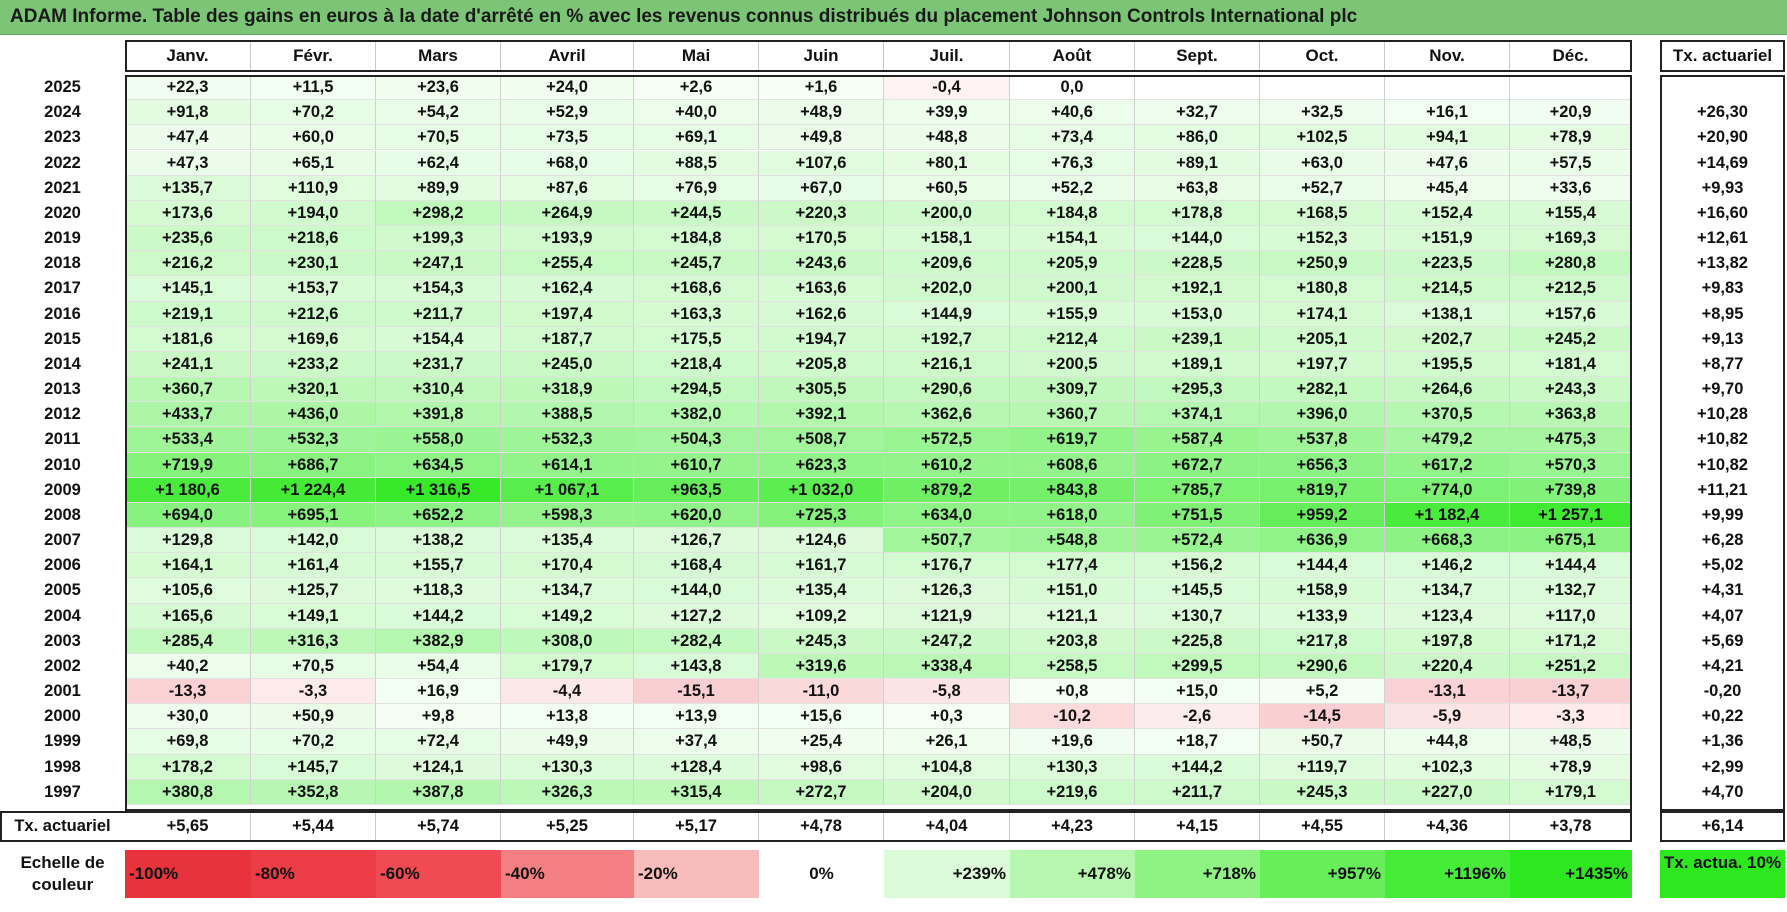 Image resolution: width=1787 pixels, height=912 pixels. Describe the element at coordinates (188, 163) in the screenshot. I see `gain-cell: +47,3` at that location.